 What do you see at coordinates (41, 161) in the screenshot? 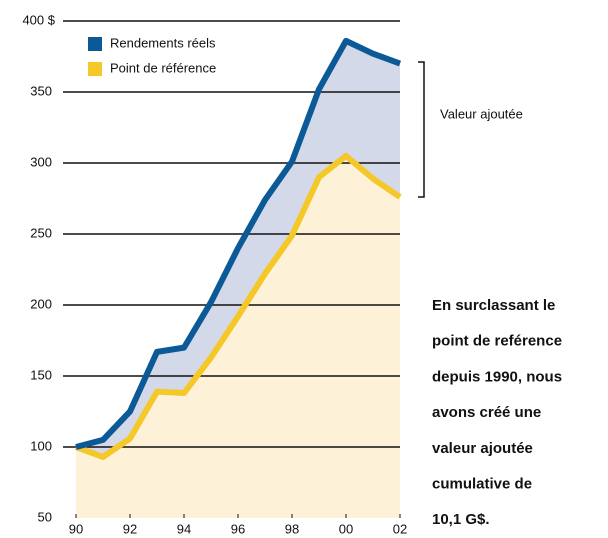
I see `y-tick-label: 300` at bounding box center [41, 161].